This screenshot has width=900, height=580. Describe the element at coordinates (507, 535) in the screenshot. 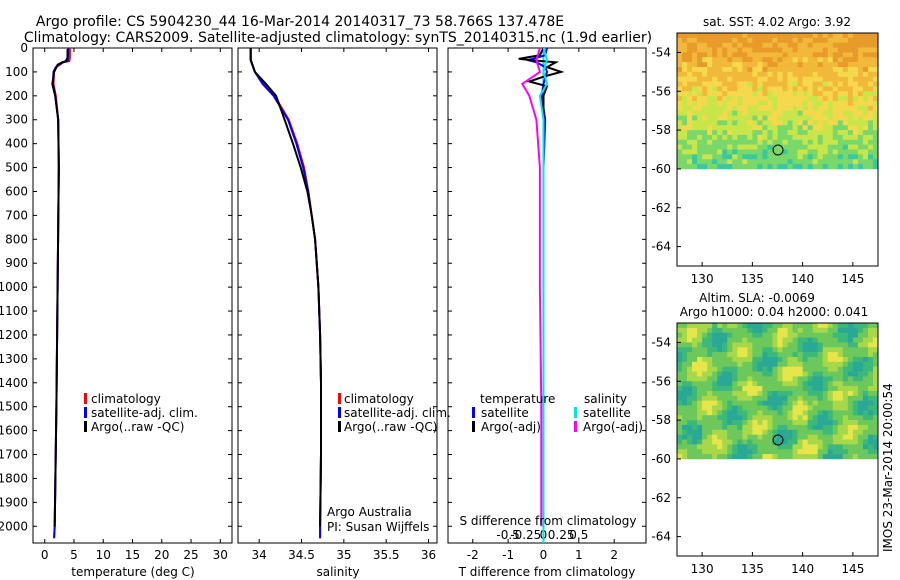

I see `secondary-tick-label: -0.5` at that location.